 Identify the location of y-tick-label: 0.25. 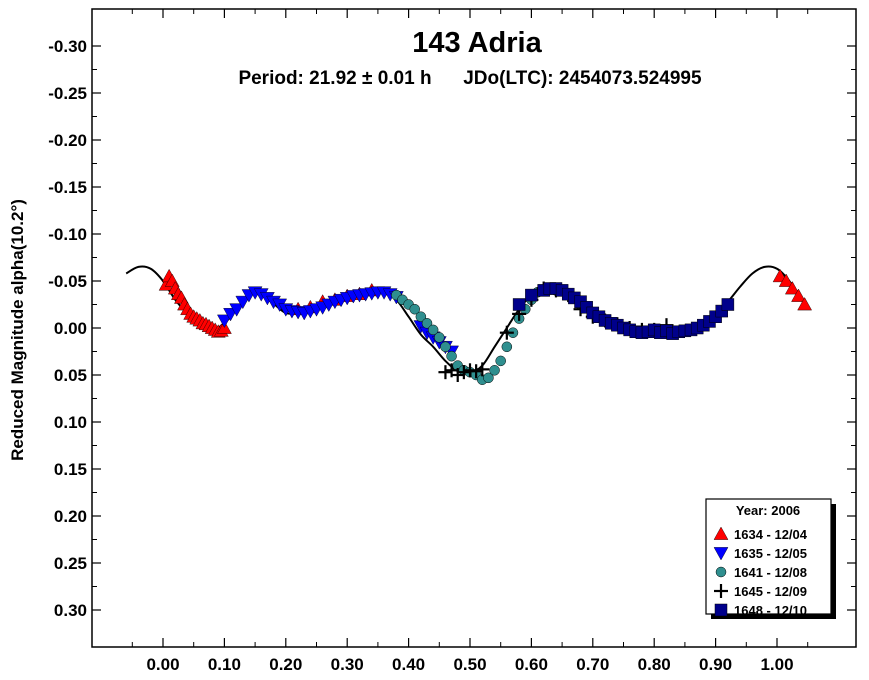
(70, 563).